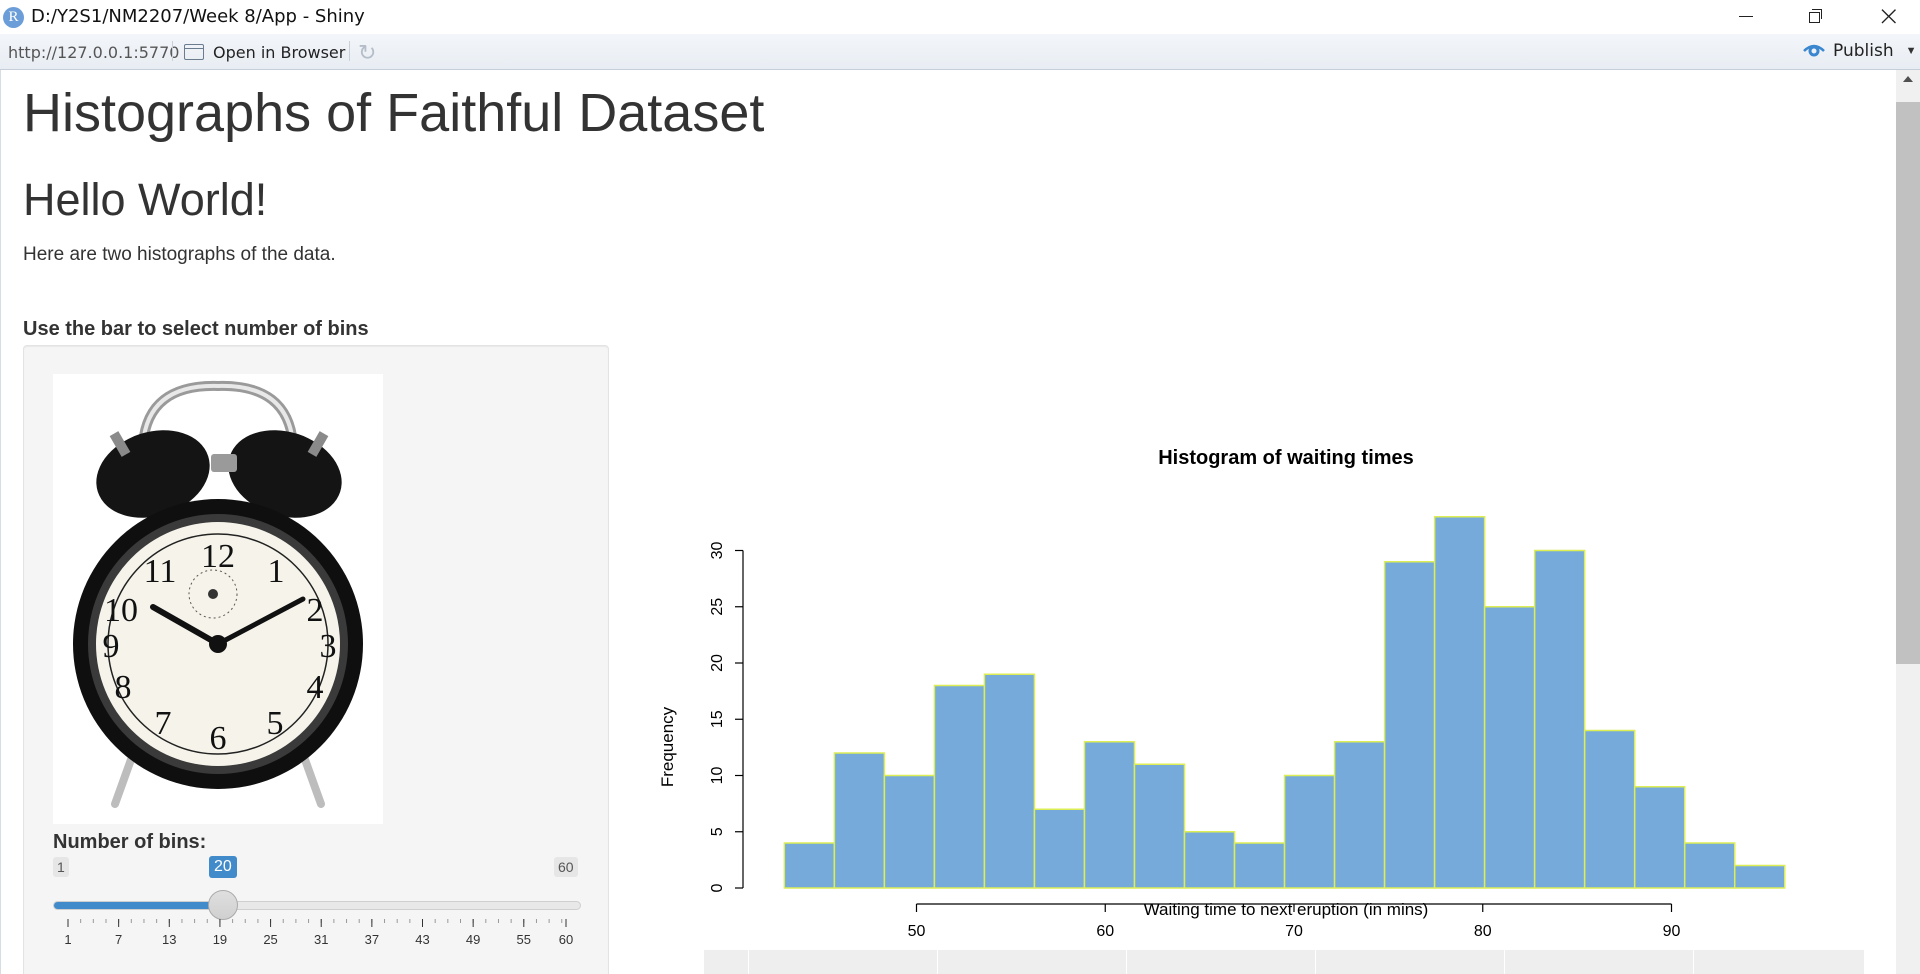 This screenshot has width=1920, height=974. I want to click on slider-tick-label: 60, so click(566, 939).